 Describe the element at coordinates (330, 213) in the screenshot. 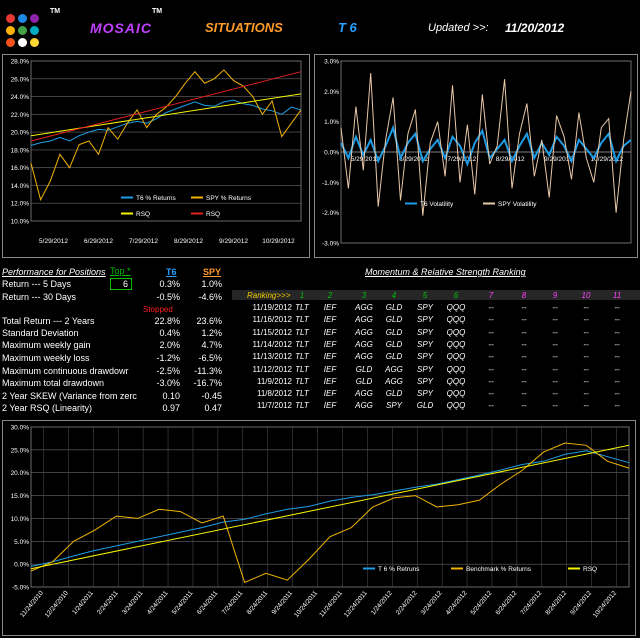

I see `y-tick-label: -2.0%` at that location.